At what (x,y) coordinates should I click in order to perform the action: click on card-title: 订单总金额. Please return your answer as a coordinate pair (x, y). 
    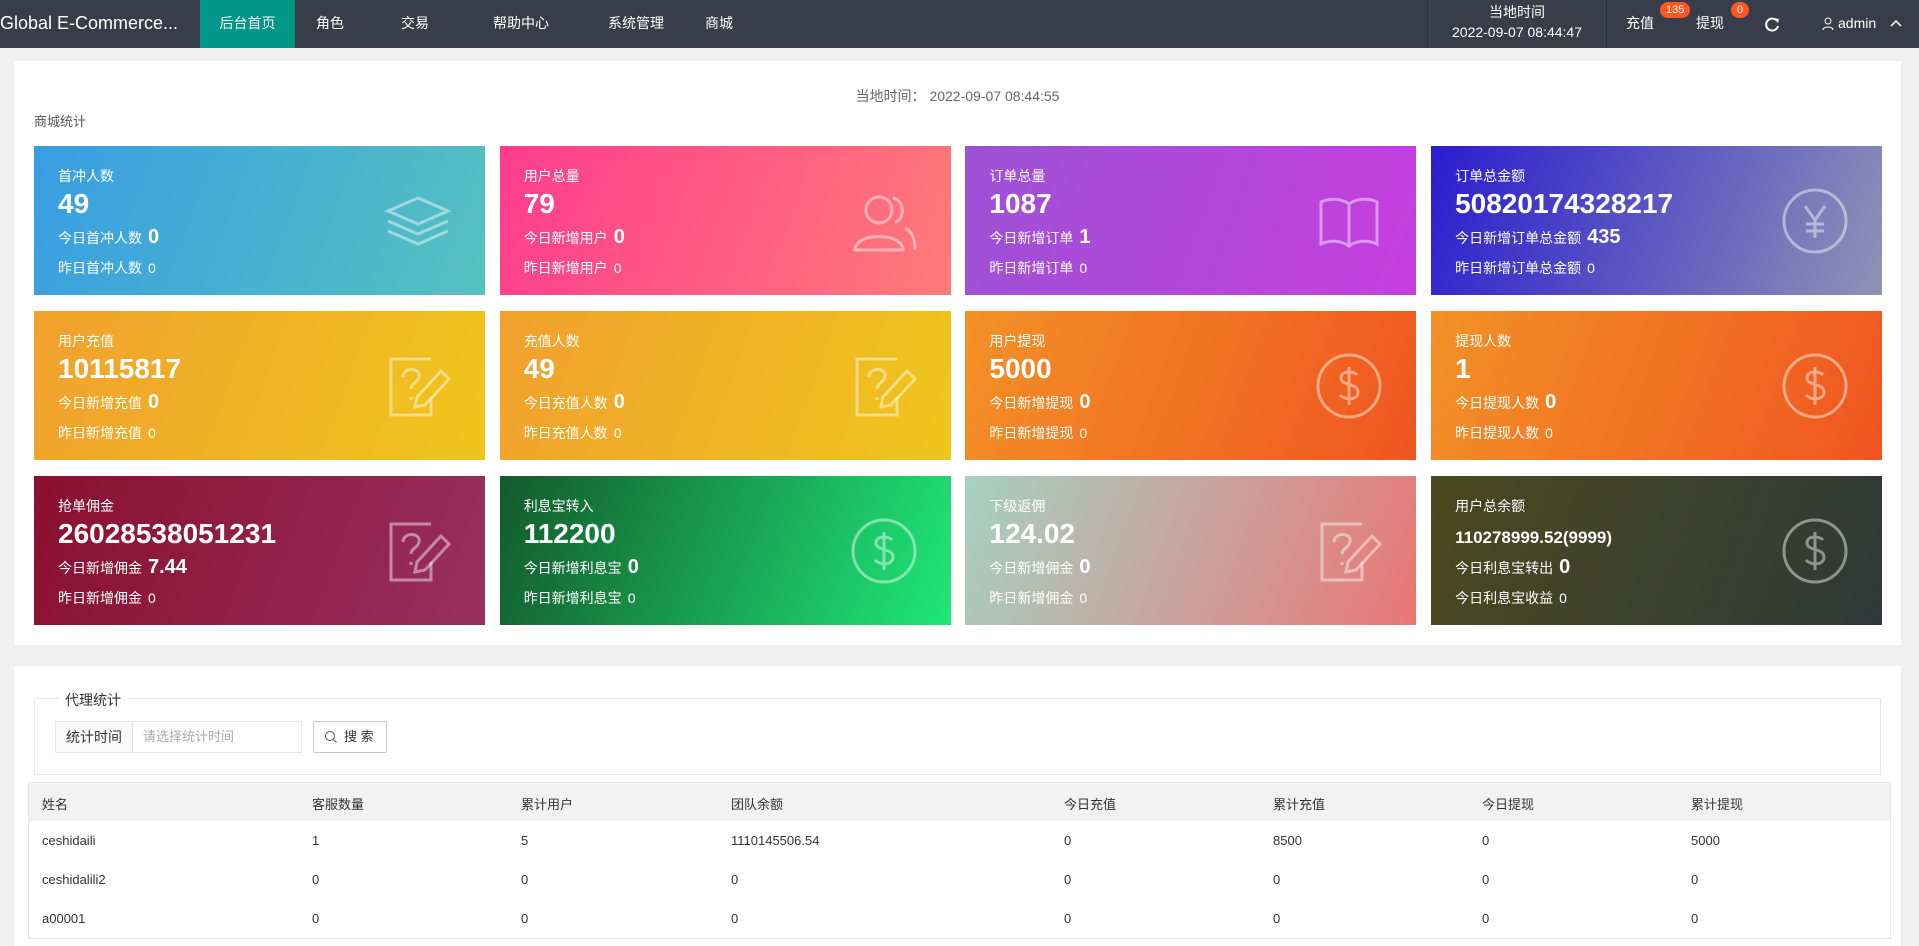
    Looking at the image, I should click on (1490, 176).